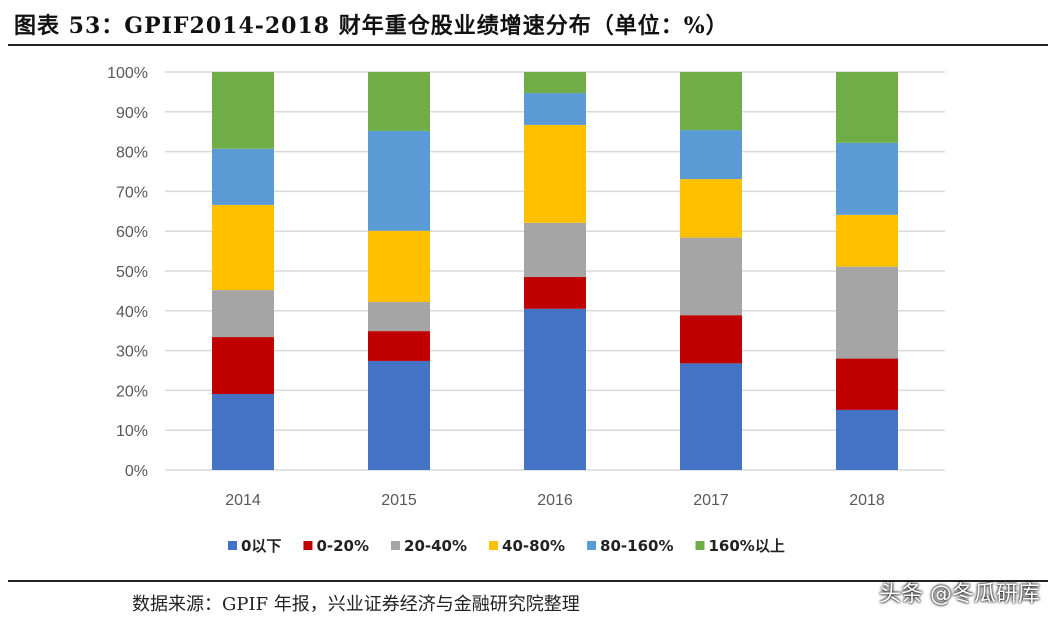 The width and height of the screenshot is (1052, 620). Describe the element at coordinates (356, 604) in the screenshot. I see `source-note: 数据来源：GPIF 年报，兴业证券经济与金融研究院整理` at that location.